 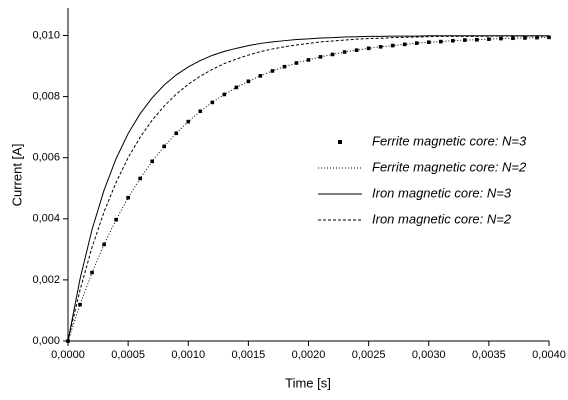 What do you see at coordinates (46, 280) in the screenshot?
I see `y-tick-label: 0,002` at bounding box center [46, 280].